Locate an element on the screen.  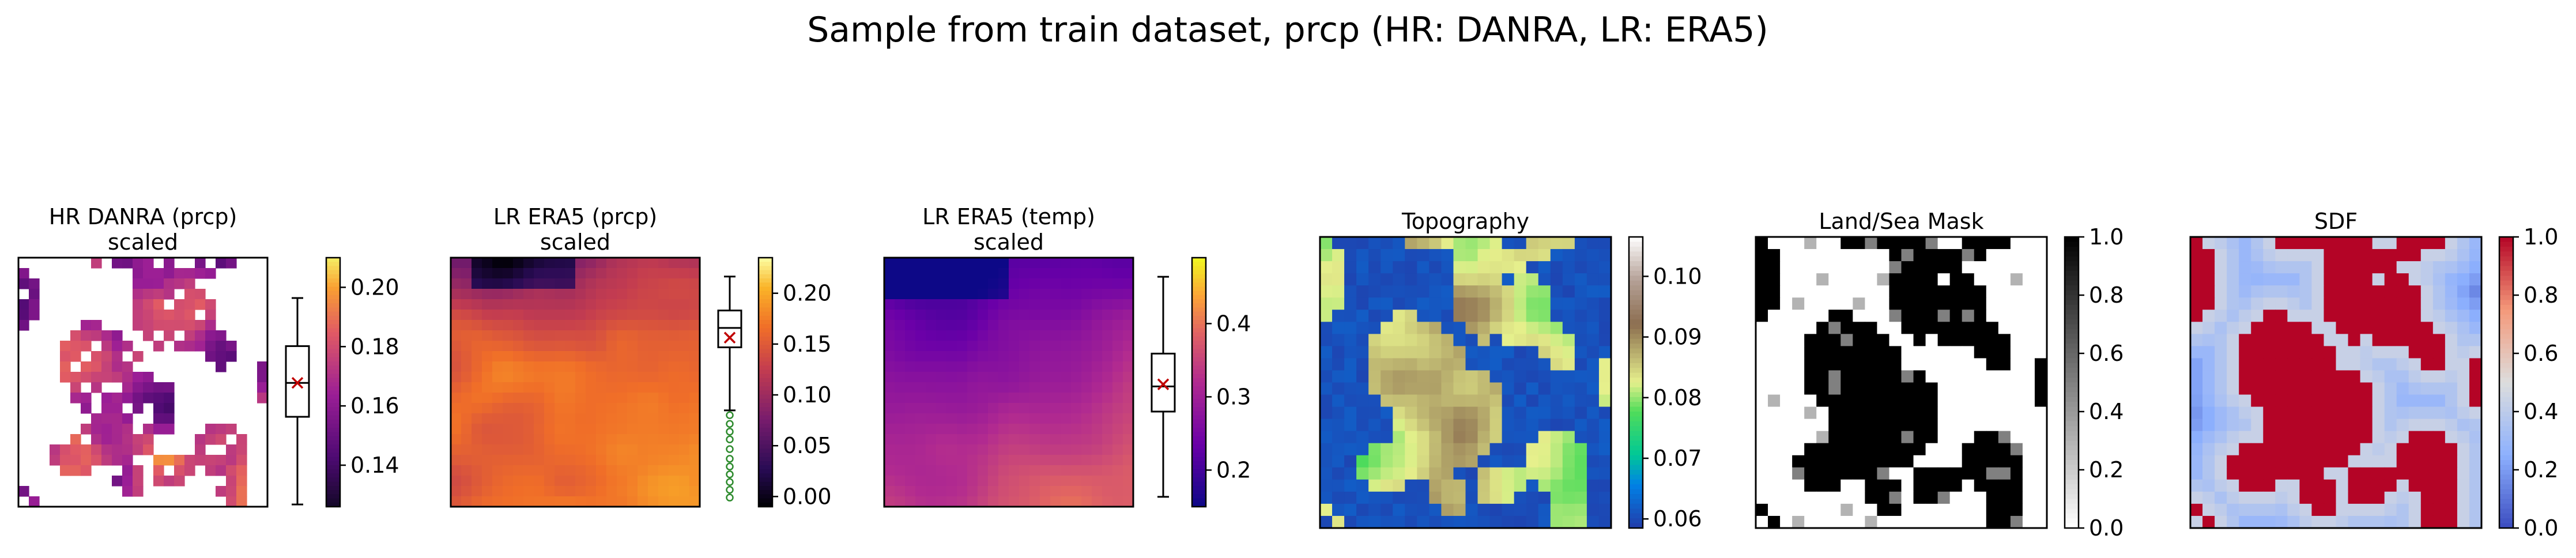
colorbar-tick-label: 0.10 is located at coordinates (807, 395).